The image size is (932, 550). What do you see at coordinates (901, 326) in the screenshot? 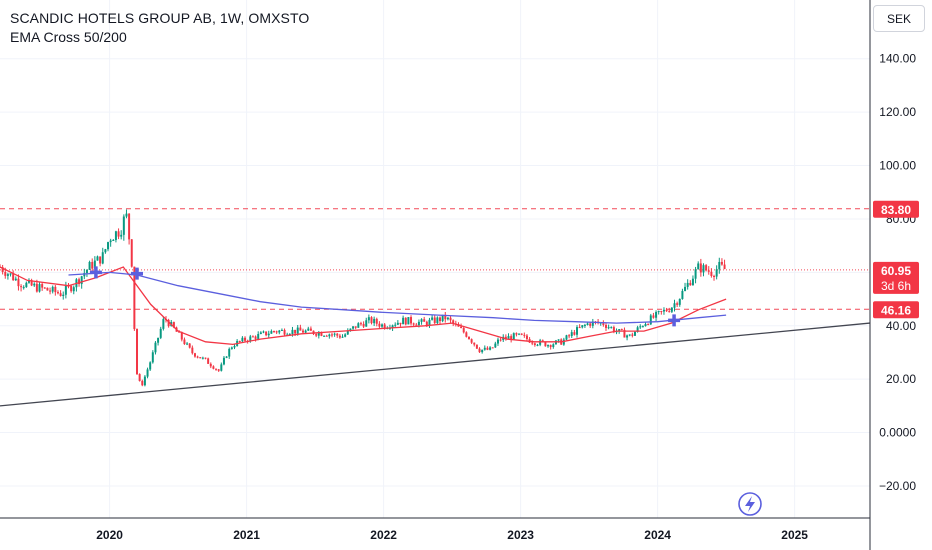
I see `y-tick-label: 40.00` at bounding box center [901, 326].